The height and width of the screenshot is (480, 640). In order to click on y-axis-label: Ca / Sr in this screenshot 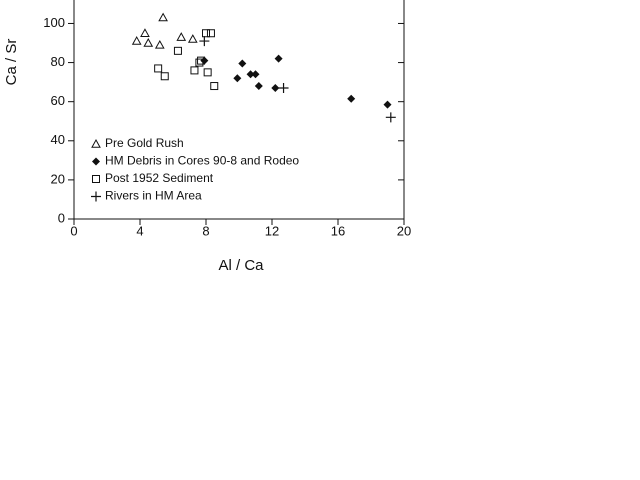, I will do `click(11, 62)`.